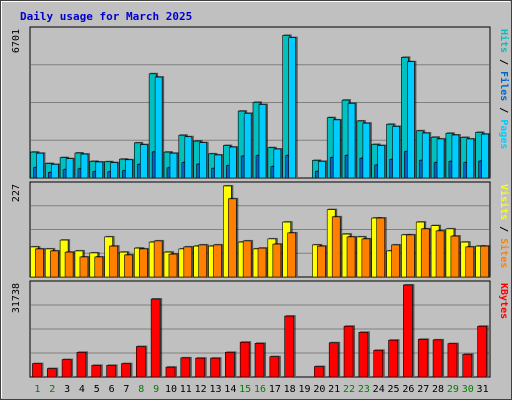  Describe the element at coordinates (504, 202) in the screenshot. I see `legend-visits: Visits` at that location.